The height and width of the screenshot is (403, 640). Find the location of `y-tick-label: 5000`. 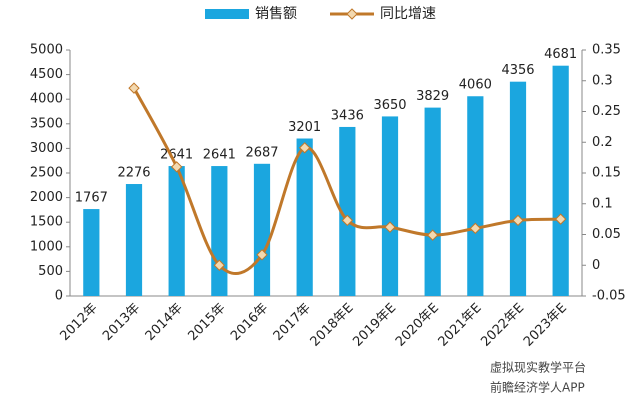

y-tick-label: 5000 is located at coordinates (46, 50).